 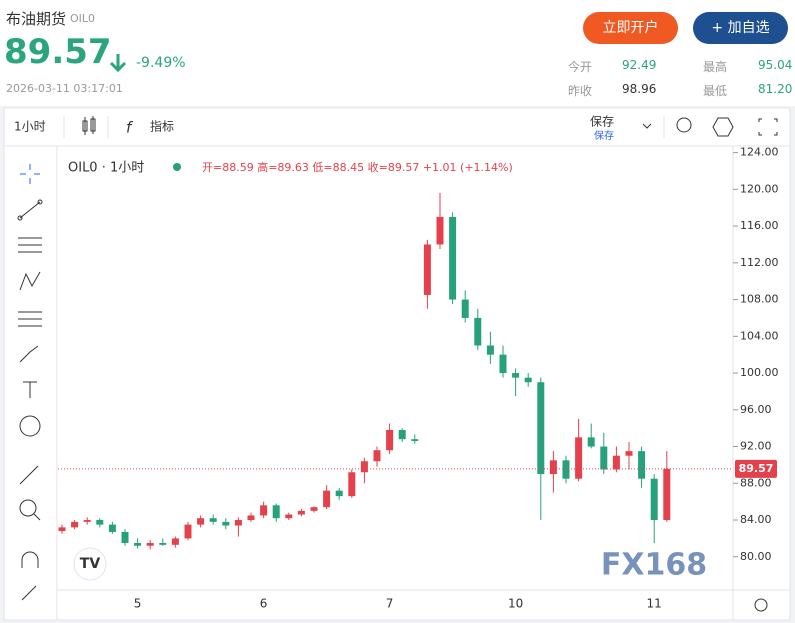 What do you see at coordinates (118, 63) in the screenshot?
I see `down-arrow` at bounding box center [118, 63].